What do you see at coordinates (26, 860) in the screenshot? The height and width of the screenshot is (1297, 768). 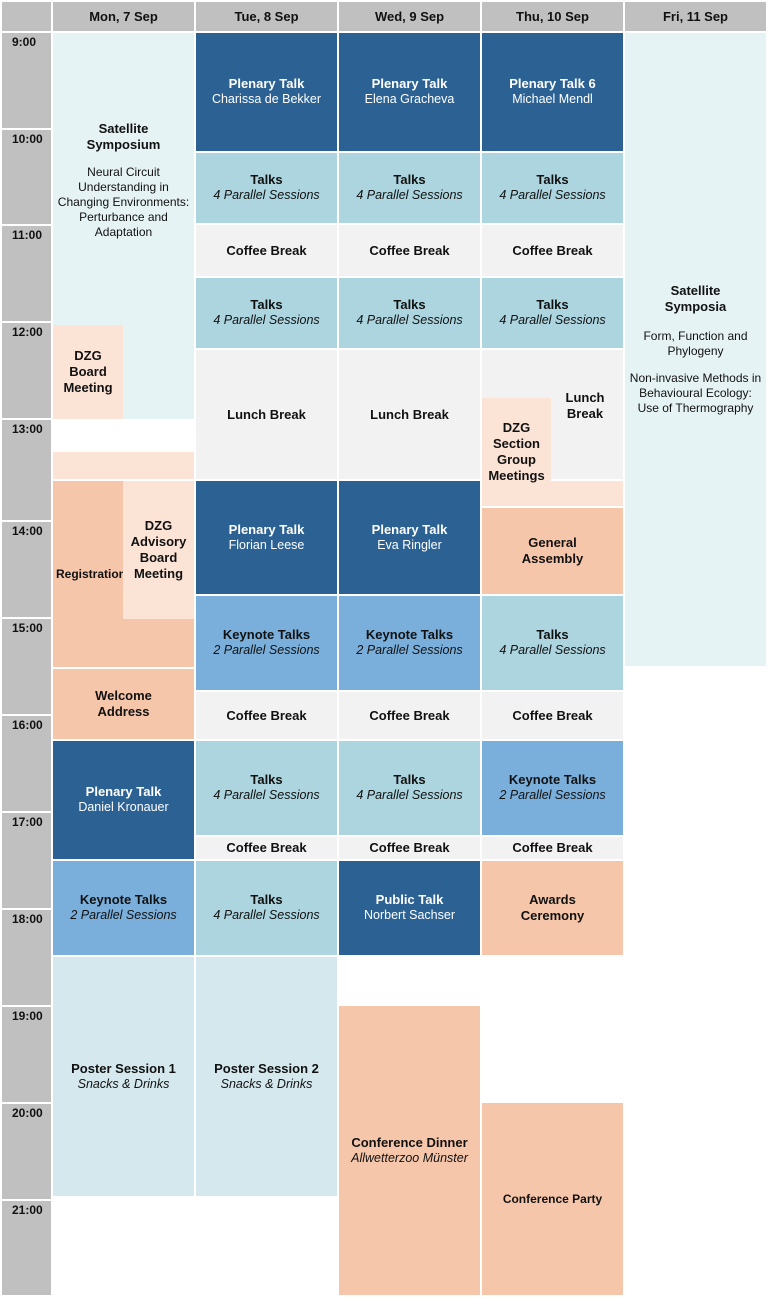 I see `time-label-1700: 17:00` at bounding box center [26, 860].